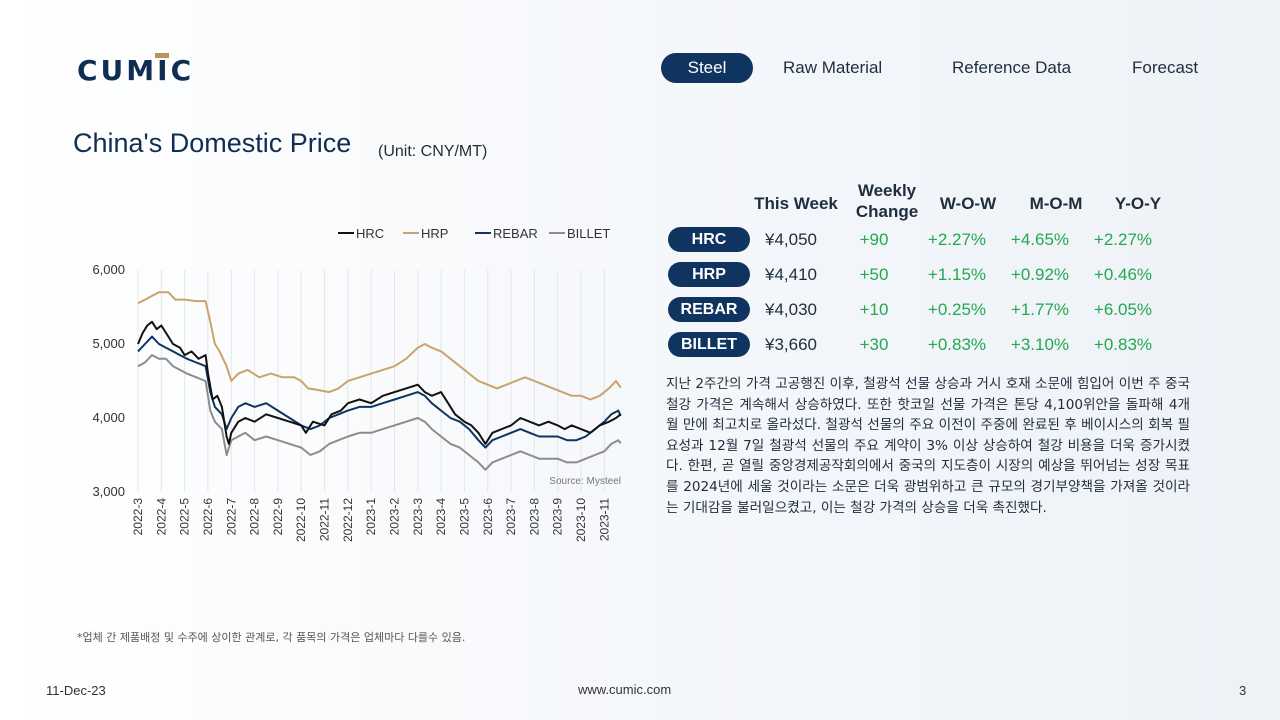 The width and height of the screenshot is (1280, 720). Describe the element at coordinates (515, 233) in the screenshot. I see `legend-label-rebar: REBAR` at that location.